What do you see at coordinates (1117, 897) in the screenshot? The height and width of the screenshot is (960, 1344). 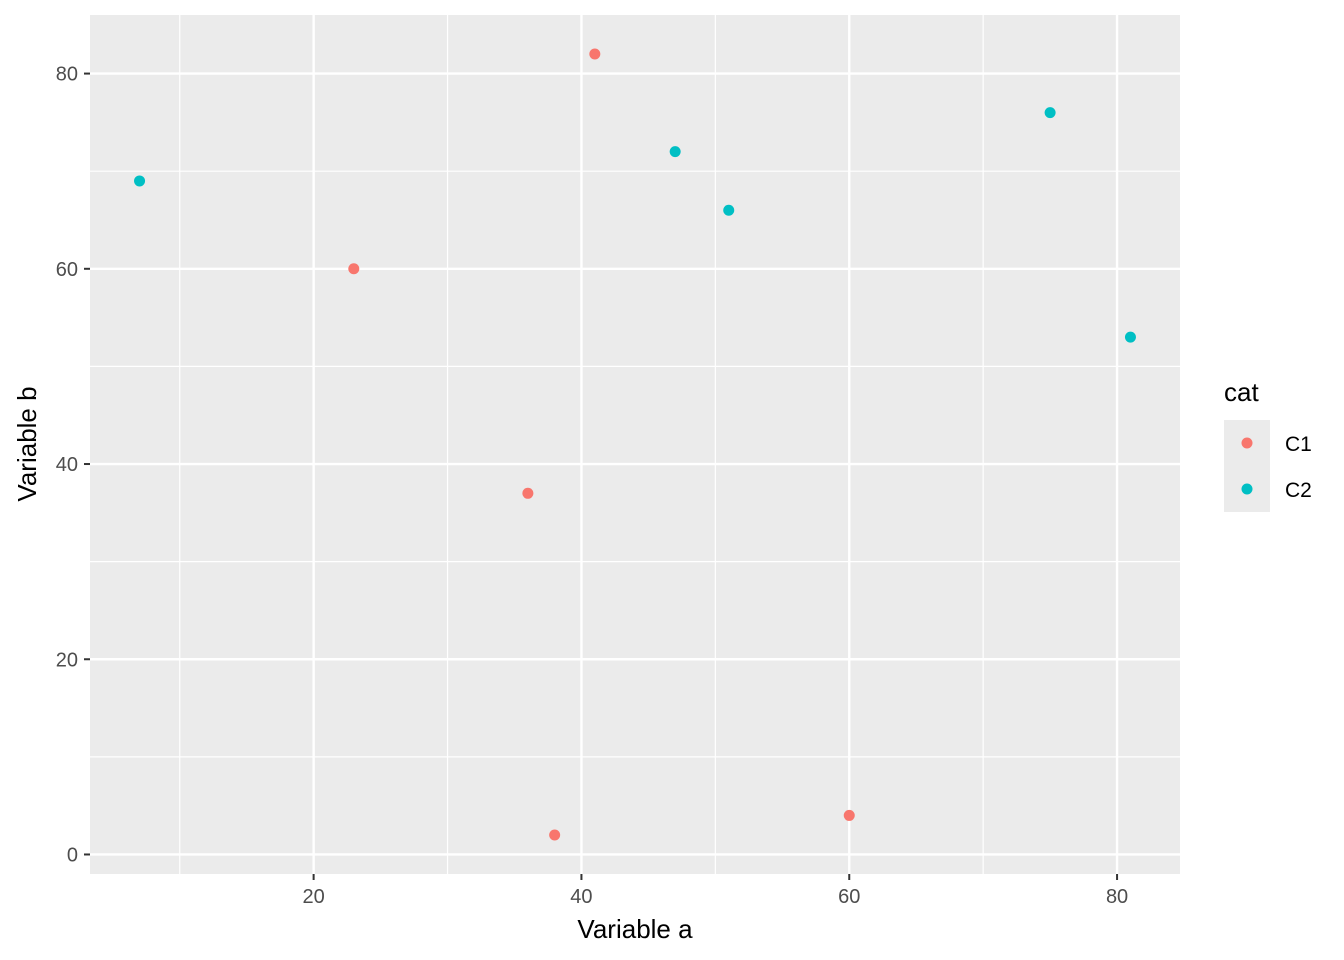 I see `x-tick-label: 80` at bounding box center [1117, 897].